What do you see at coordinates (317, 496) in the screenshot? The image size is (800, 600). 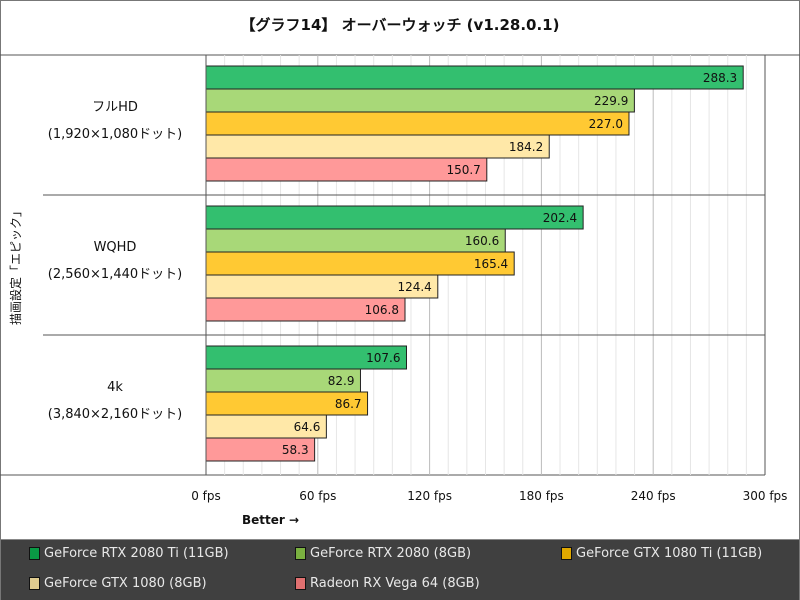 I see `x-tick-label: 60 fps` at bounding box center [317, 496].